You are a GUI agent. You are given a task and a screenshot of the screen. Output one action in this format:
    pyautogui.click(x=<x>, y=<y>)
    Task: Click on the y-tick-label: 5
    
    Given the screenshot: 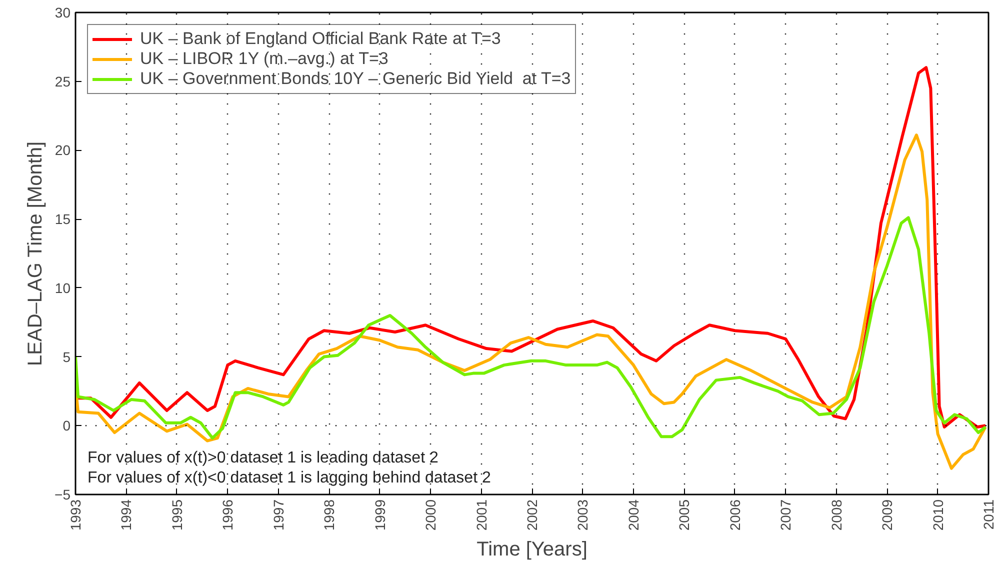 What is the action you would take?
    pyautogui.click(x=66, y=356)
    